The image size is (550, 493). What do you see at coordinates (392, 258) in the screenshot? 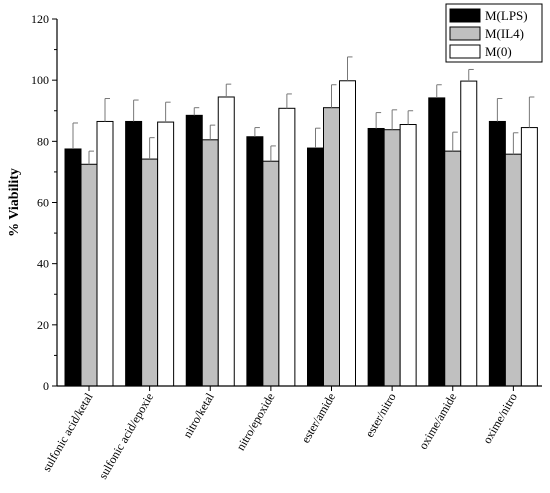
I see `bar-m-il4--5` at bounding box center [392, 258].